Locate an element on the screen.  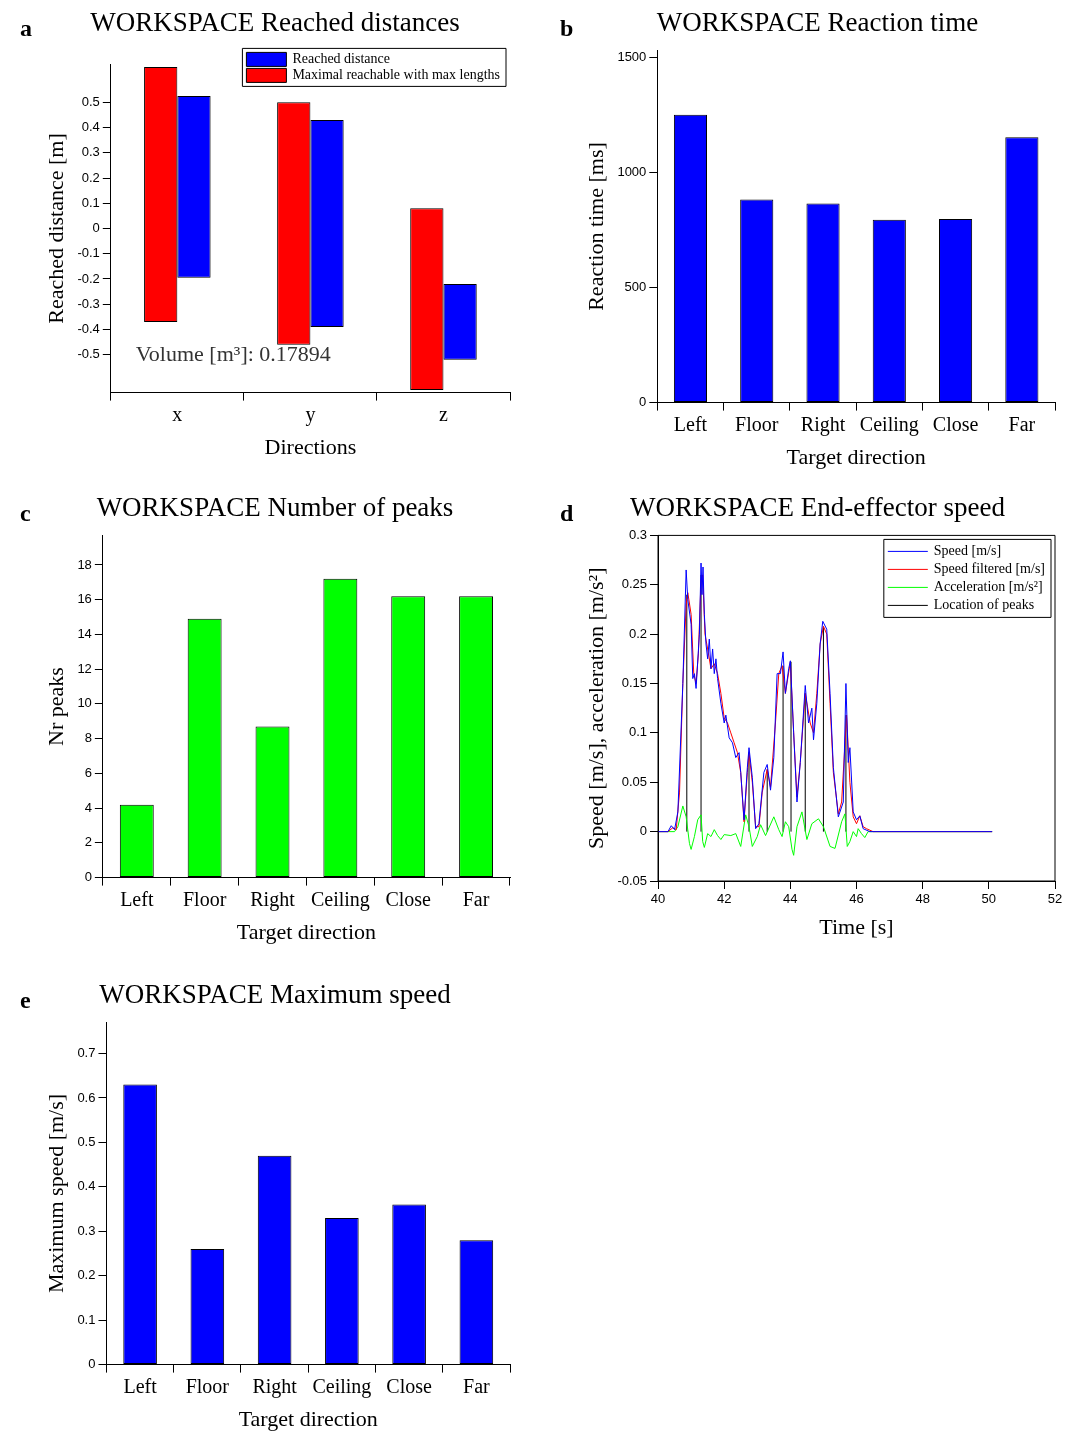
y-tick-label: 1000 is located at coordinates (632, 171).